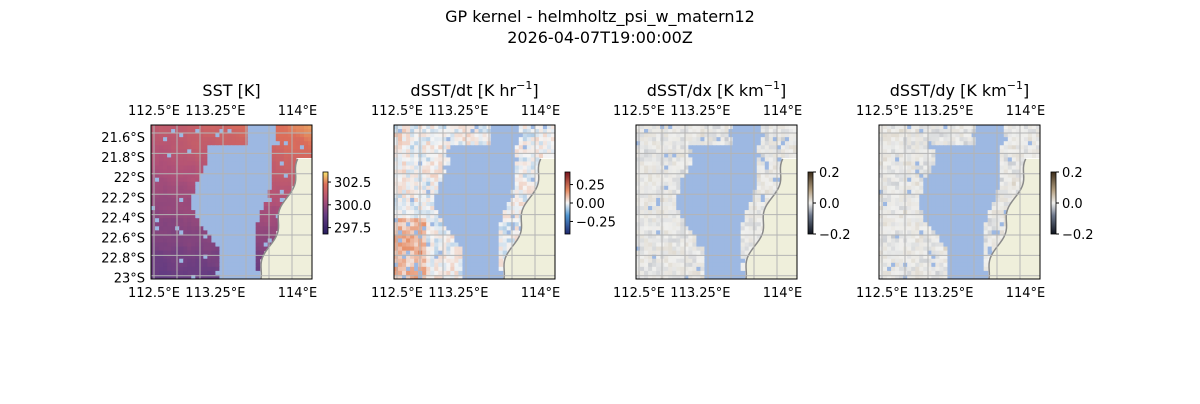  I want to click on colorbar-tick-label: 297.5, so click(352, 229).